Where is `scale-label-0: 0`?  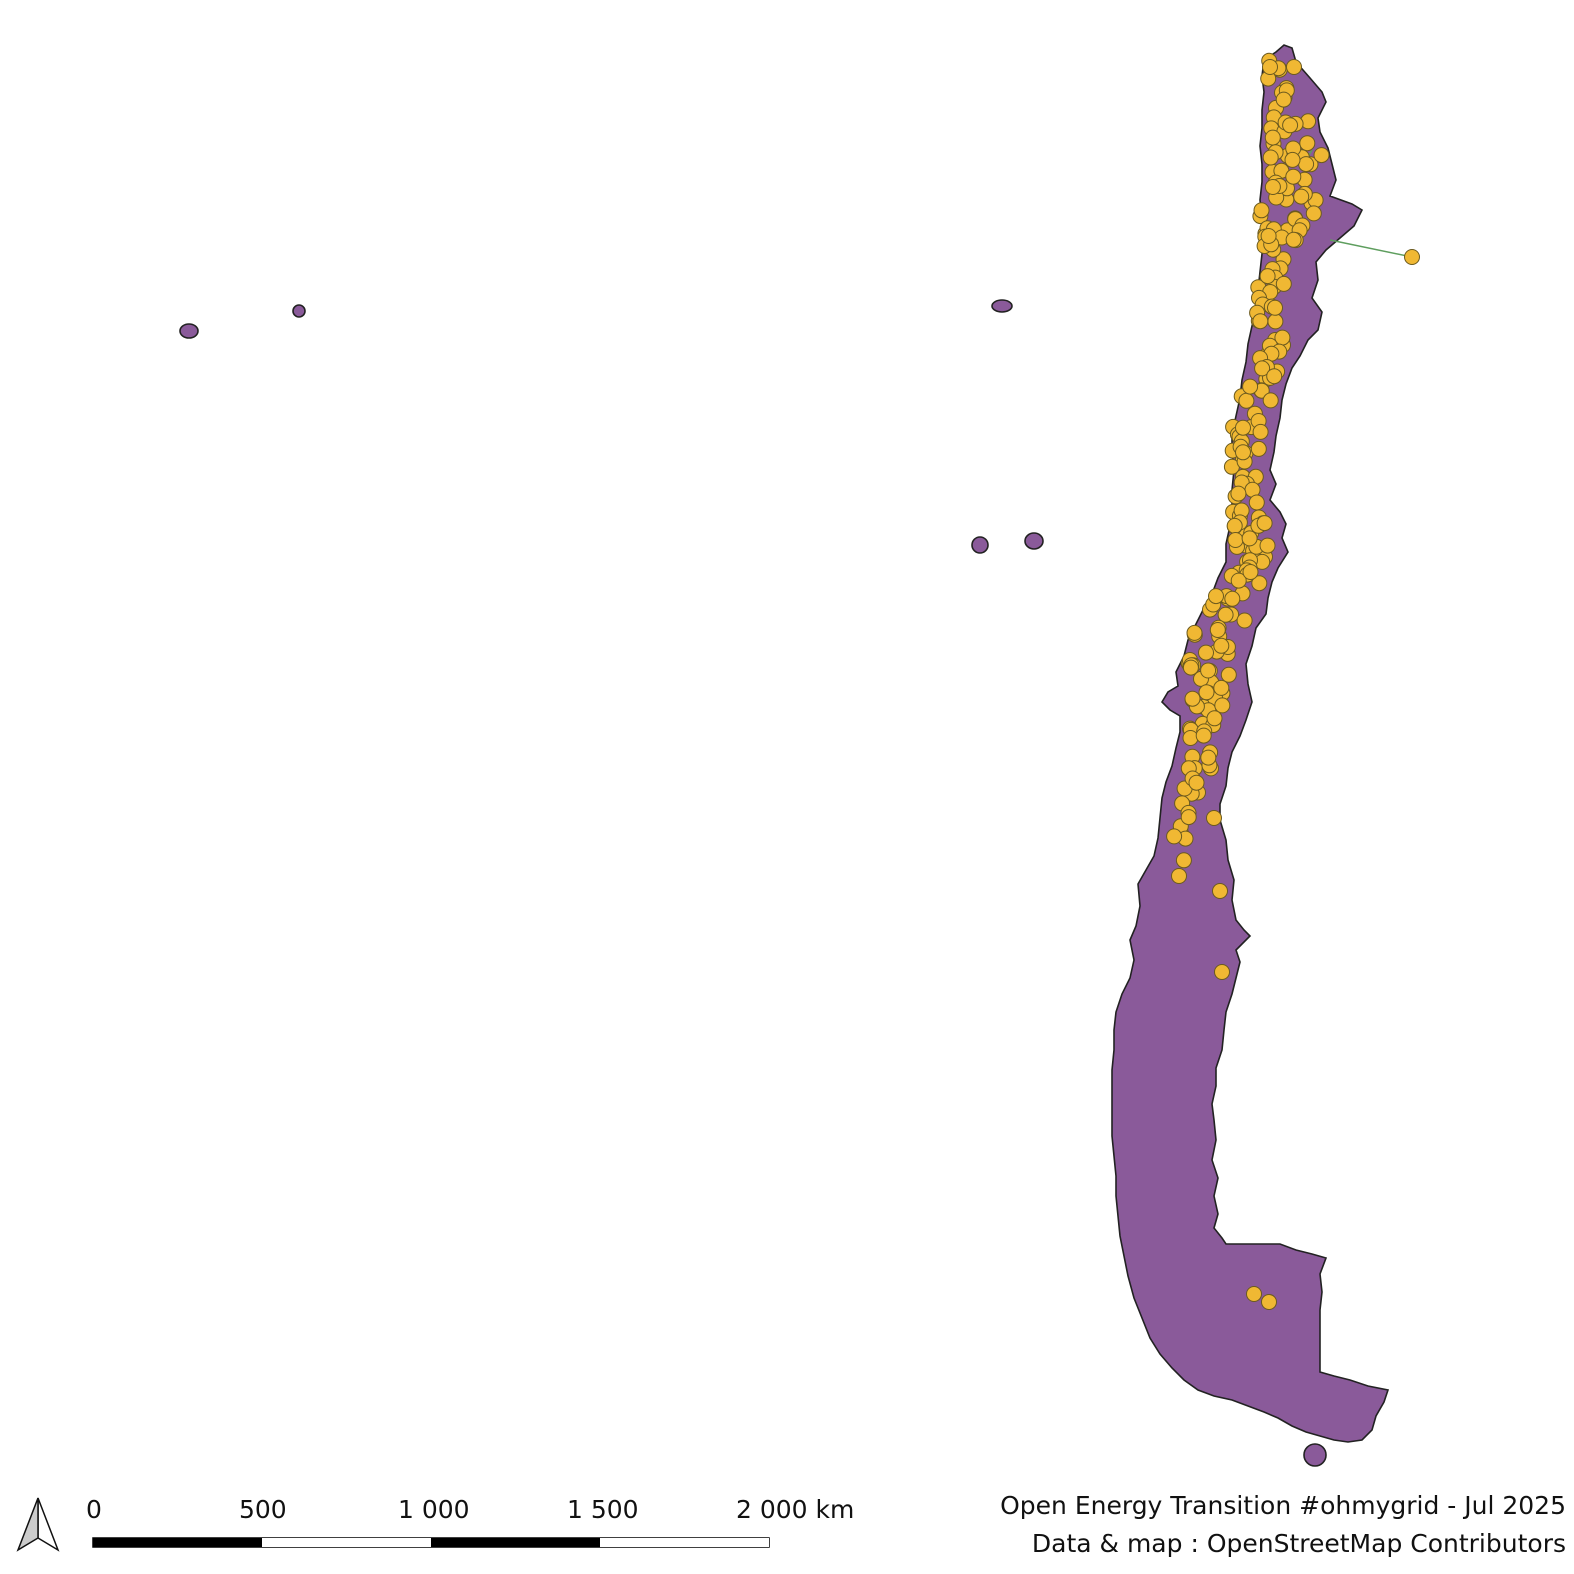
scale-label-0: 0 is located at coordinates (94, 1509).